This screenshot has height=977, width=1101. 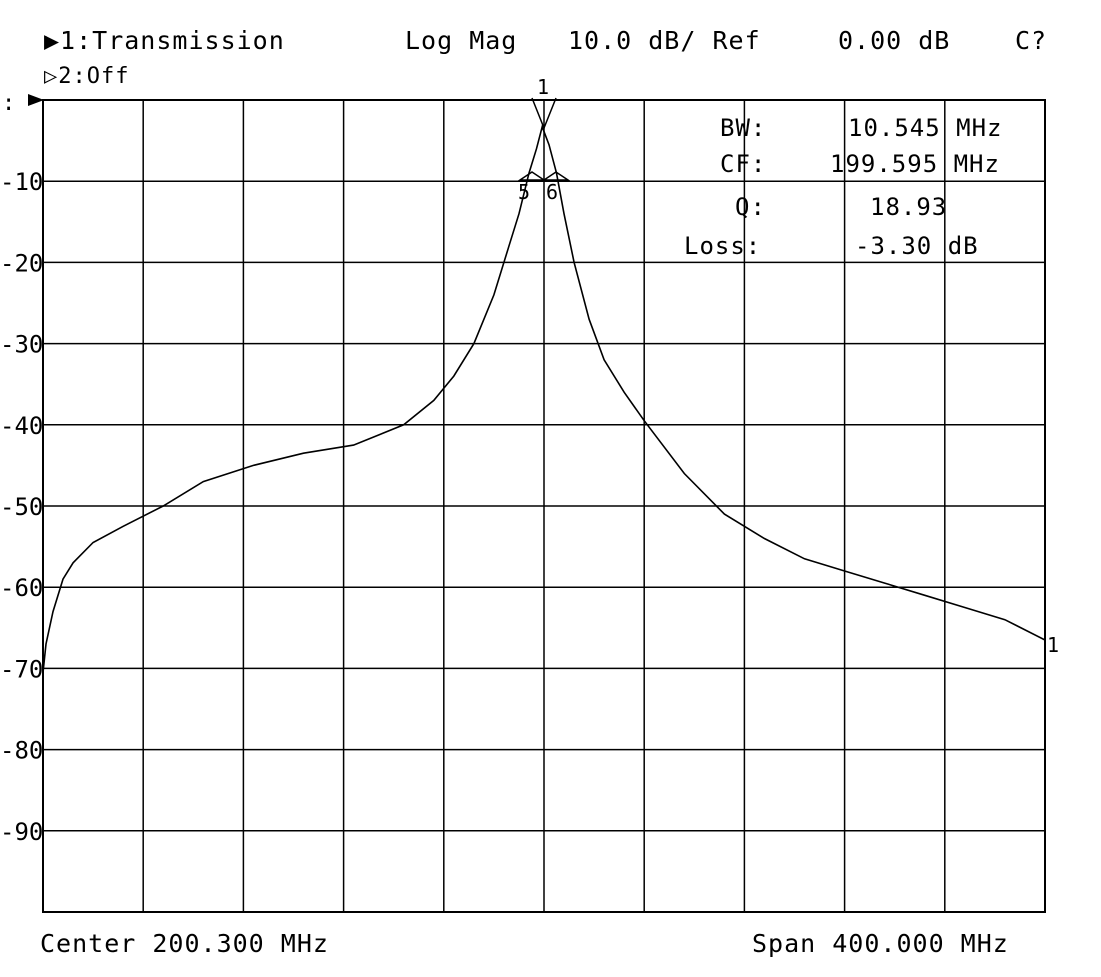 What do you see at coordinates (894, 40) in the screenshot?
I see `reference-label: 0.00 dB` at bounding box center [894, 40].